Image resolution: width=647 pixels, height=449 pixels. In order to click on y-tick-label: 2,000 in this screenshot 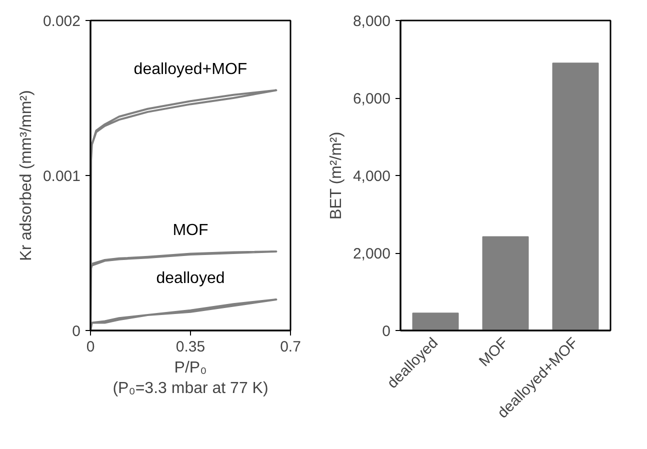, I will do `click(371, 254)`.